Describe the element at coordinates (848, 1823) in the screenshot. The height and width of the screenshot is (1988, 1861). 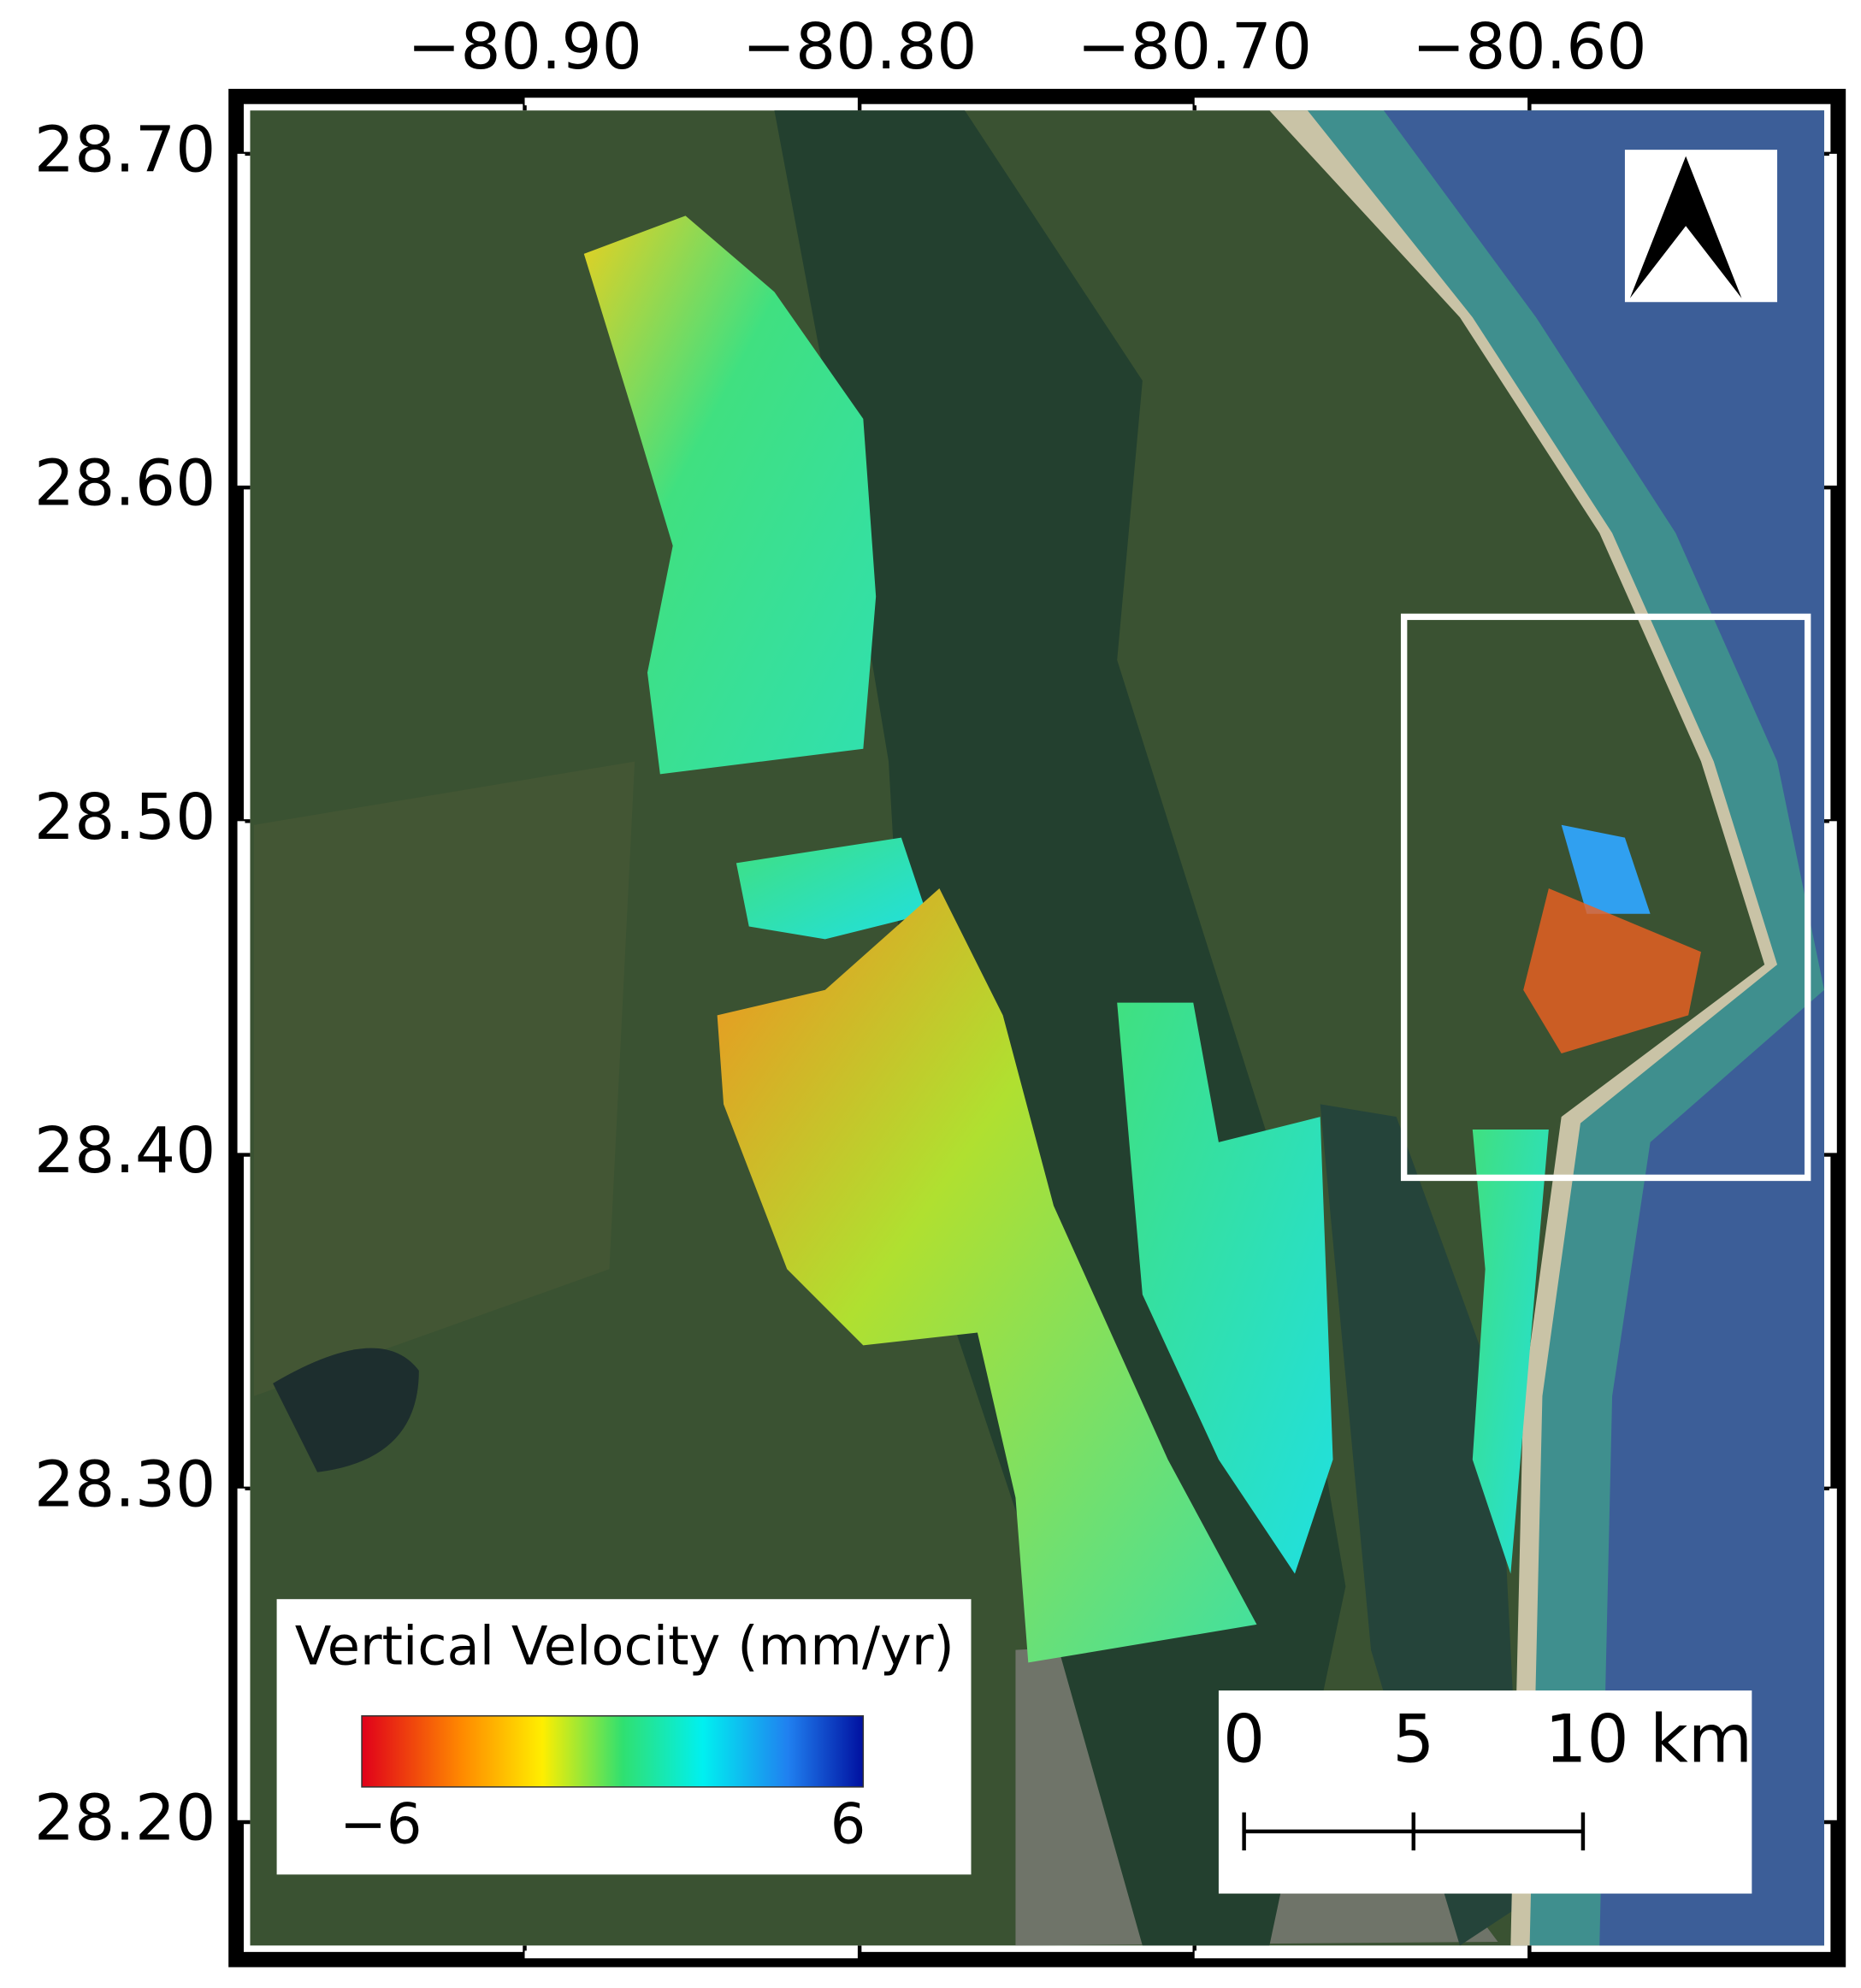
I see `colorbar-tick-label: 6` at that location.